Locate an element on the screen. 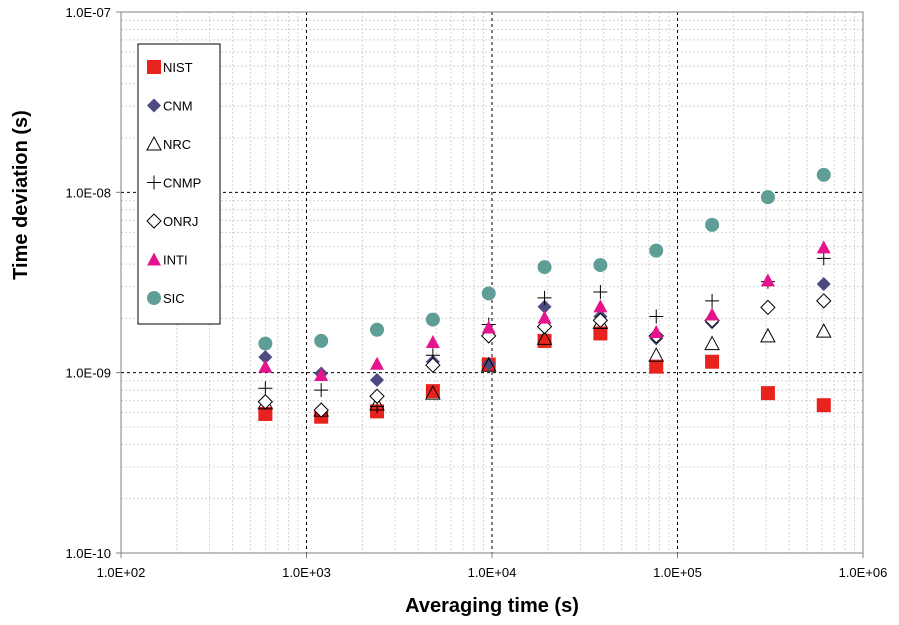 The image size is (899, 625). x-tick-label: 1.0E+04 is located at coordinates (492, 572).